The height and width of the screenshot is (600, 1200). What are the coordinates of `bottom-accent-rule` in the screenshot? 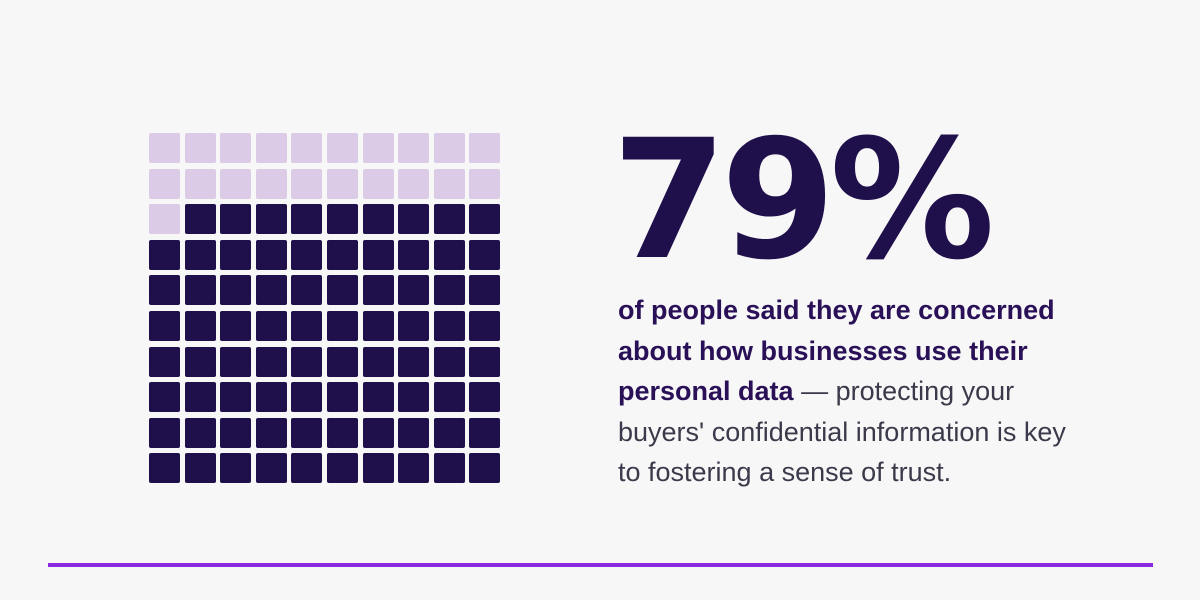 It's located at (600, 565).